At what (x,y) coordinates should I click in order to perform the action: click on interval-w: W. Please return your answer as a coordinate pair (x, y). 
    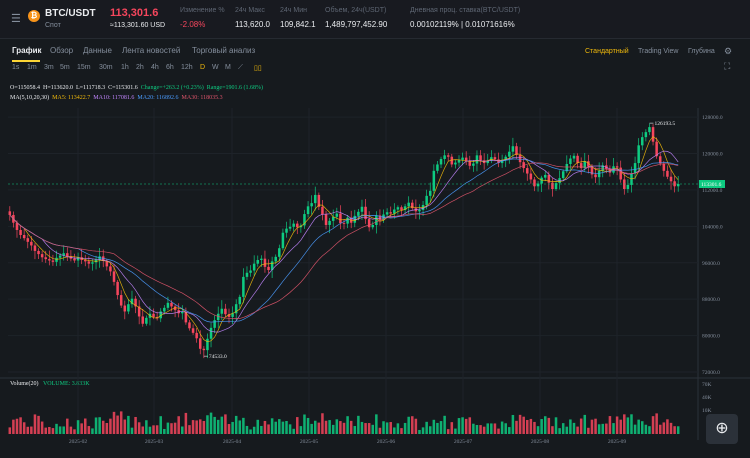
    Looking at the image, I should click on (215, 67).